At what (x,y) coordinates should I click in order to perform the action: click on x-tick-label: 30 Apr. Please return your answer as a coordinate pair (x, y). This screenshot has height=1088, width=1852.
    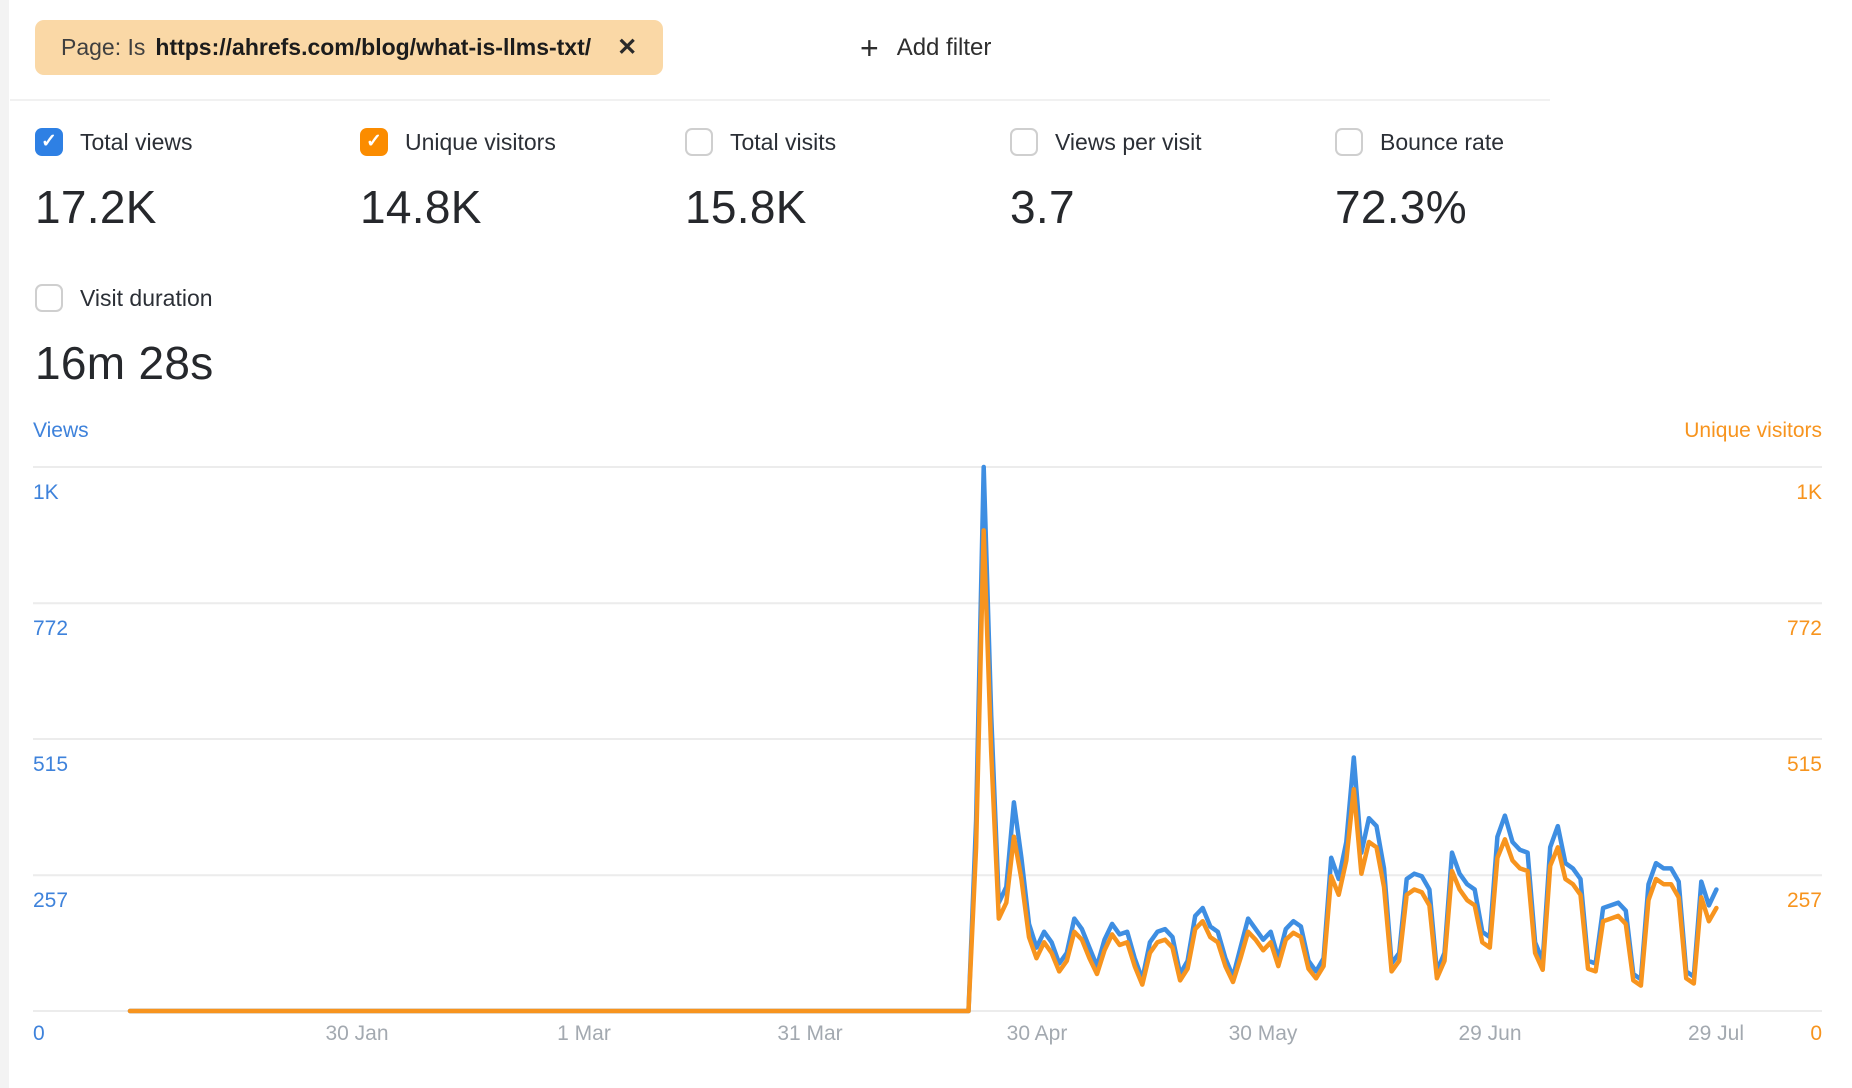
    Looking at the image, I should click on (1037, 1033).